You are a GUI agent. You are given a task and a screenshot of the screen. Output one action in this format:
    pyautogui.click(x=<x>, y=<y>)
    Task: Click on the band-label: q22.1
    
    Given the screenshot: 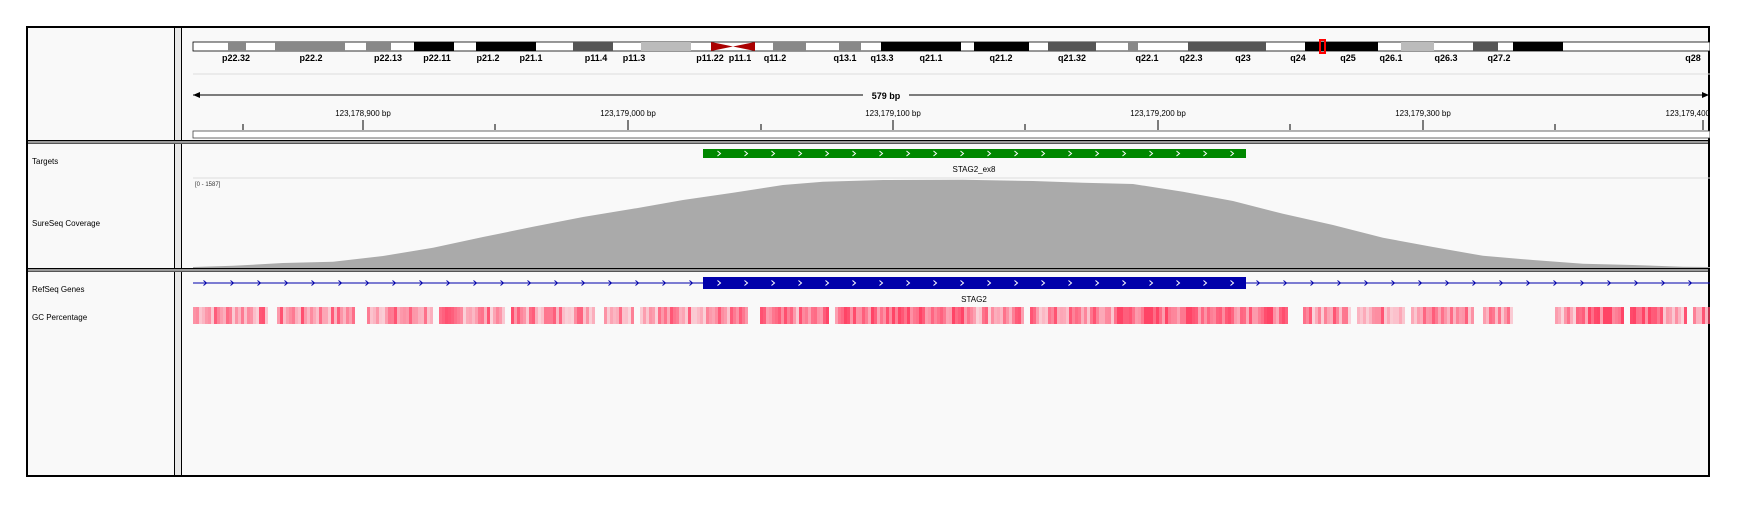 What is the action you would take?
    pyautogui.click(x=1146, y=58)
    